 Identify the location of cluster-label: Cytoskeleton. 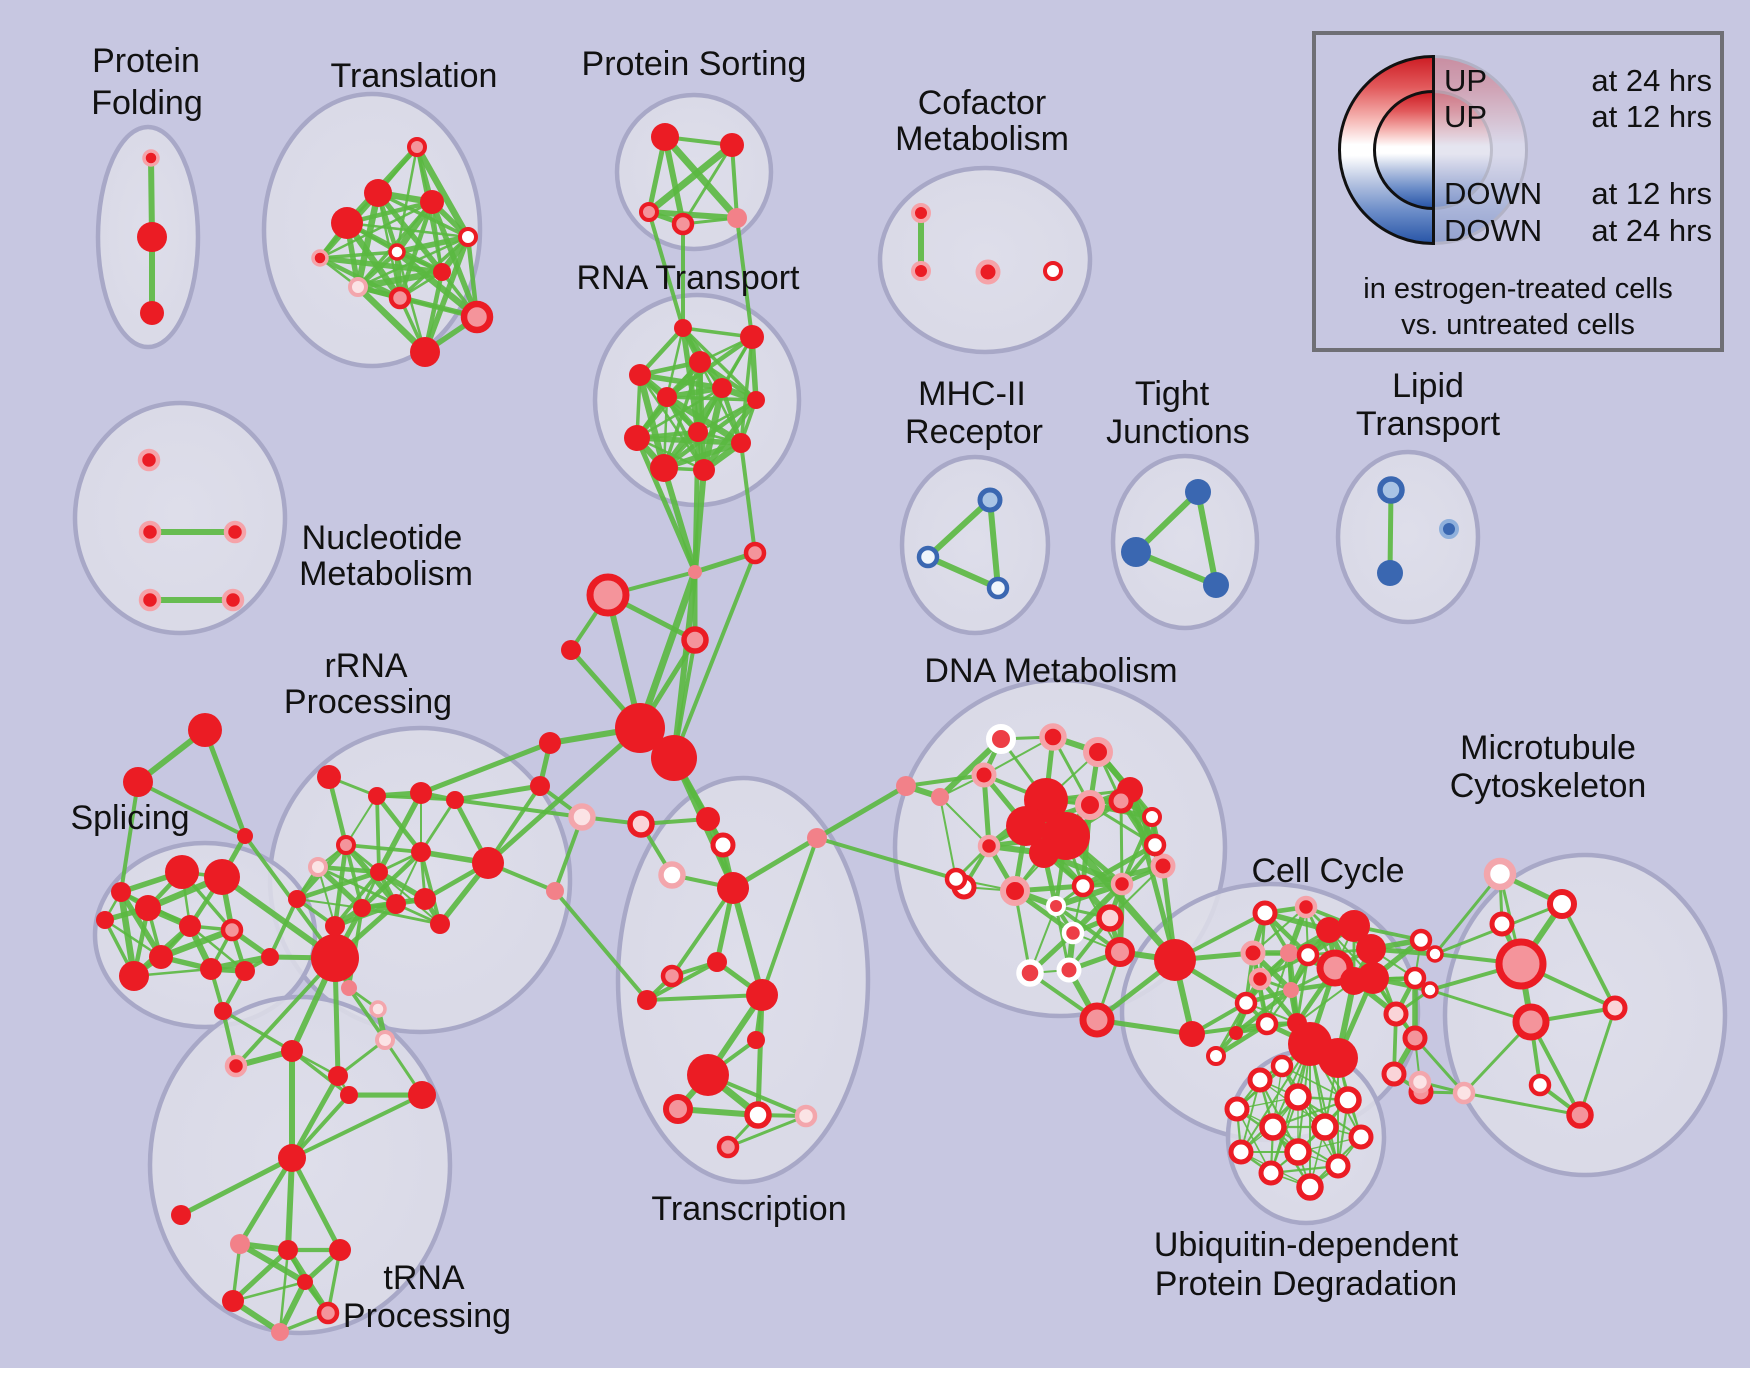
(1548, 786).